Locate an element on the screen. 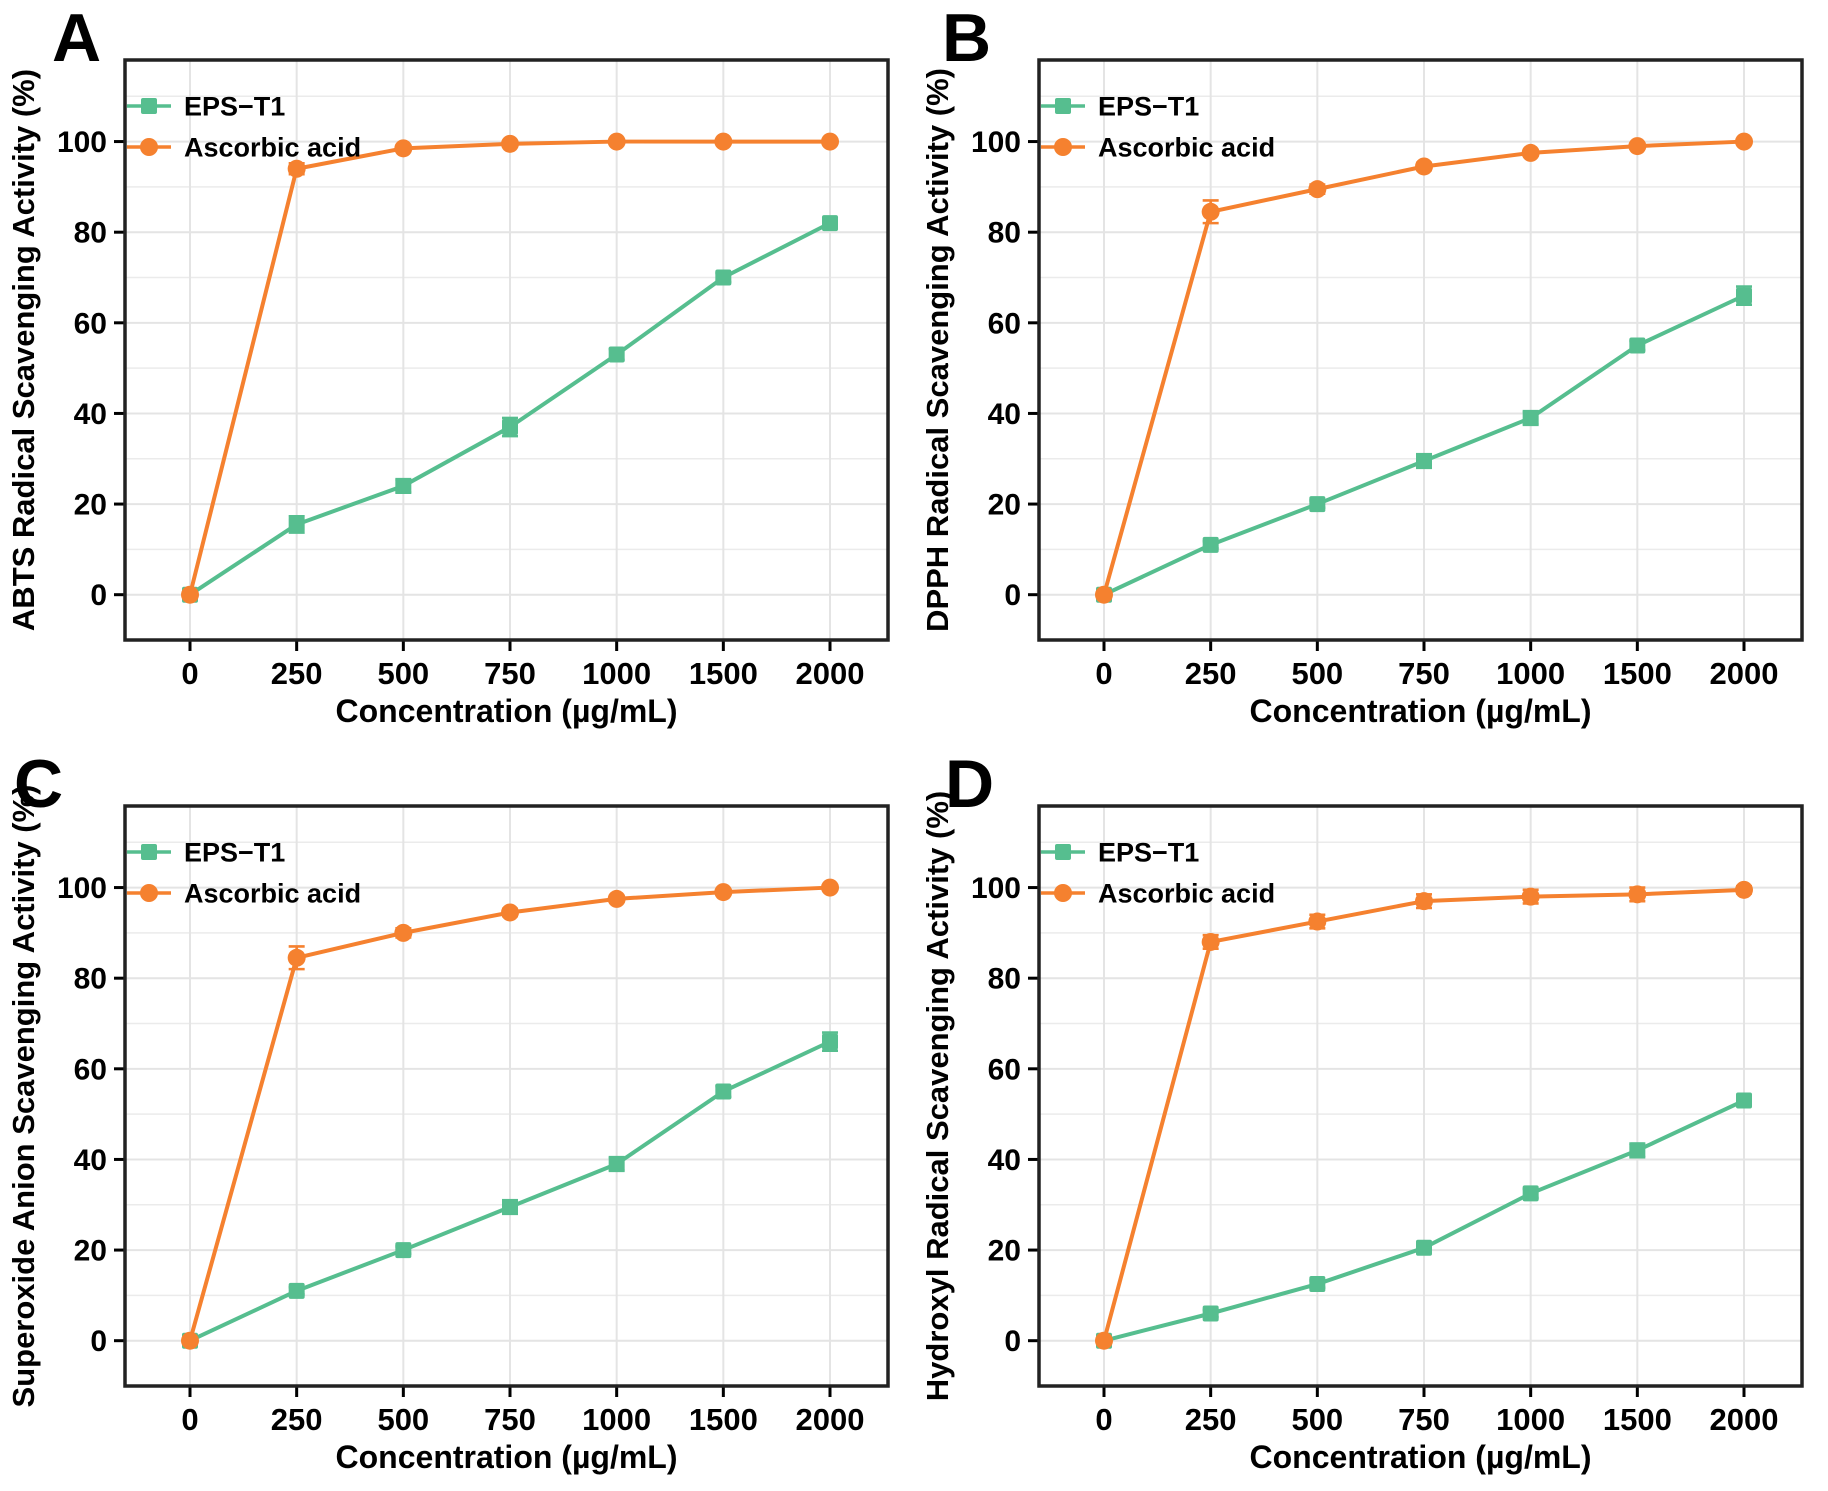  panel-letter-d: D is located at coordinates (970, 784).